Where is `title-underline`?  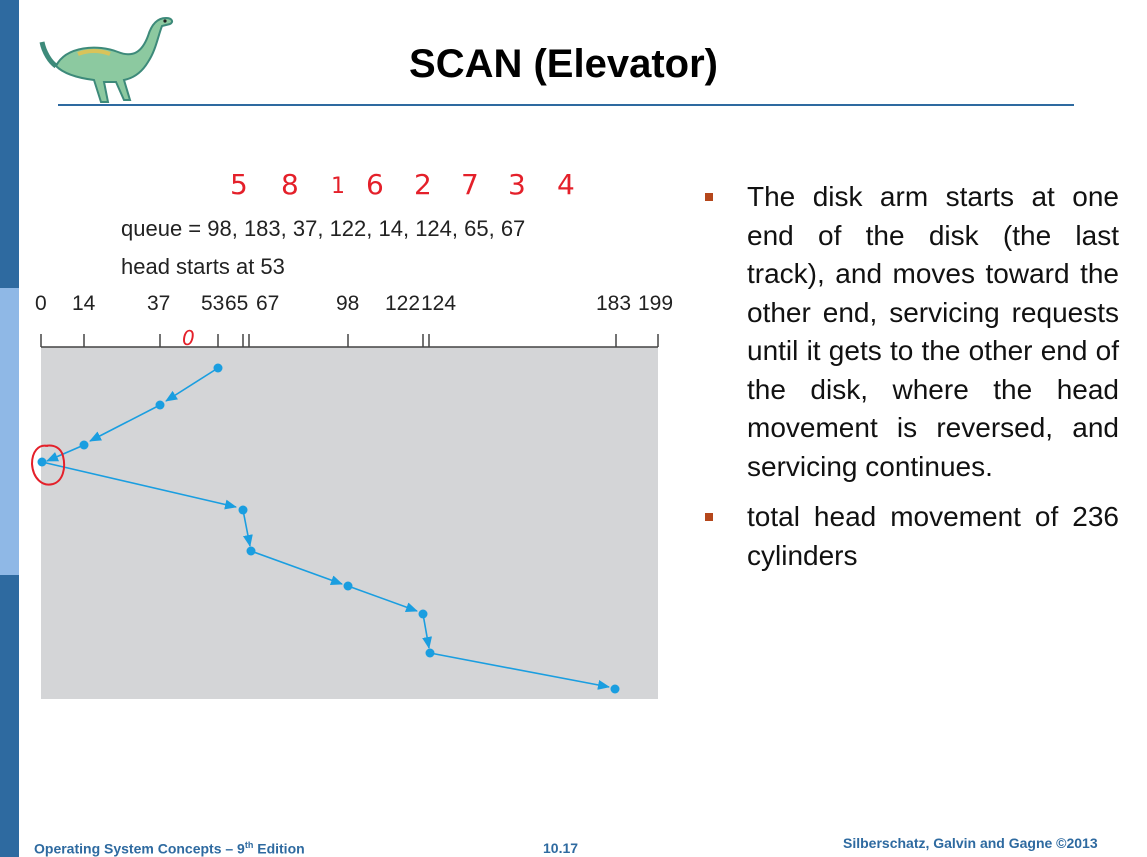 title-underline is located at coordinates (566, 105).